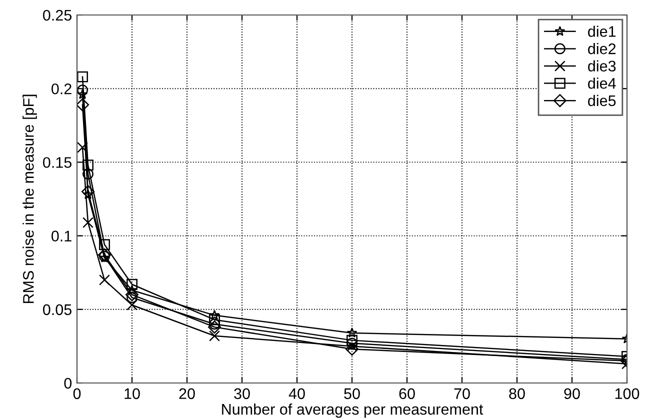 The width and height of the screenshot is (667, 418). What do you see at coordinates (462, 394) in the screenshot?
I see `x-tick-label: 70` at bounding box center [462, 394].